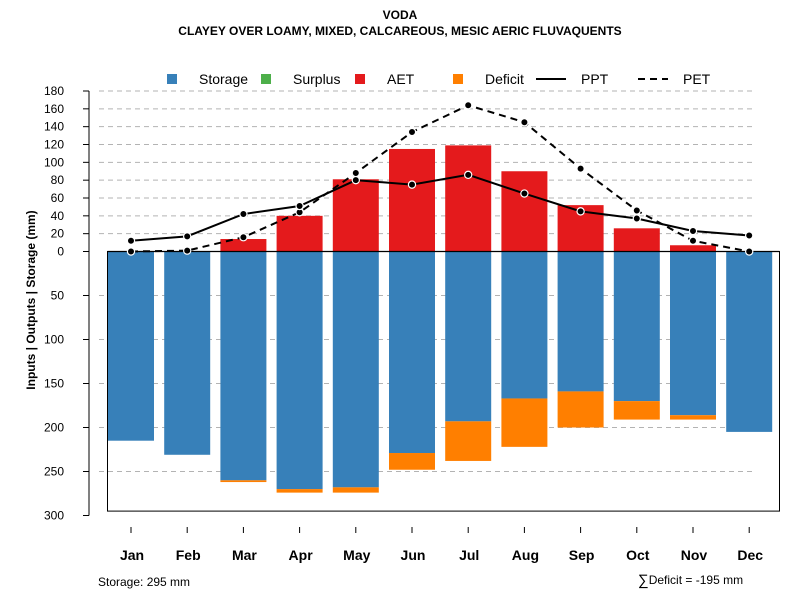 This screenshot has width=800, height=600. I want to click on x-tick-label: Mar, so click(244, 555).